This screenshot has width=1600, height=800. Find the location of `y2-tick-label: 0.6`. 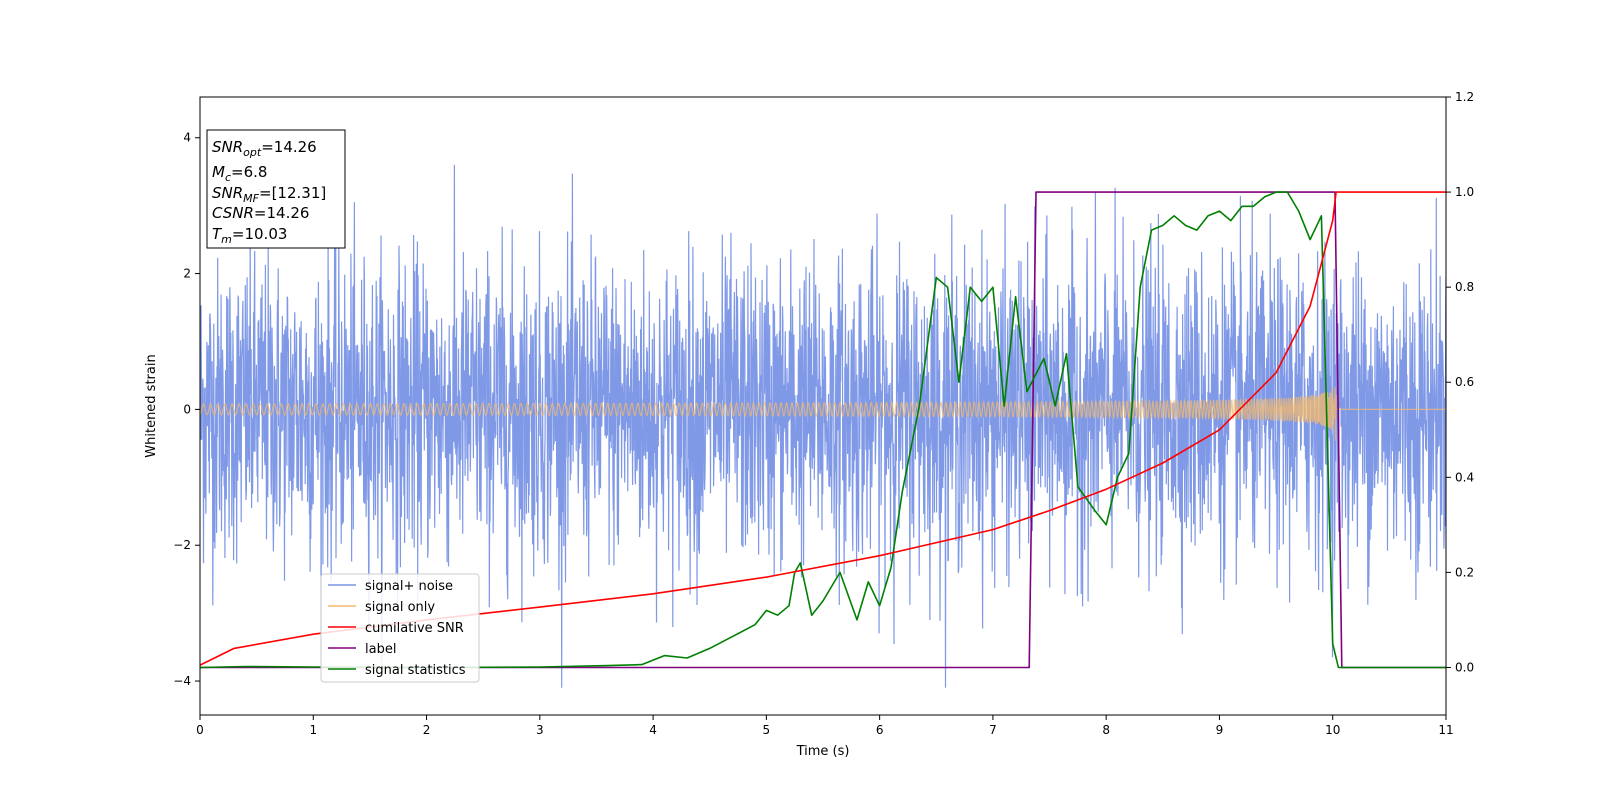

y2-tick-label: 0.6 is located at coordinates (1464, 382).